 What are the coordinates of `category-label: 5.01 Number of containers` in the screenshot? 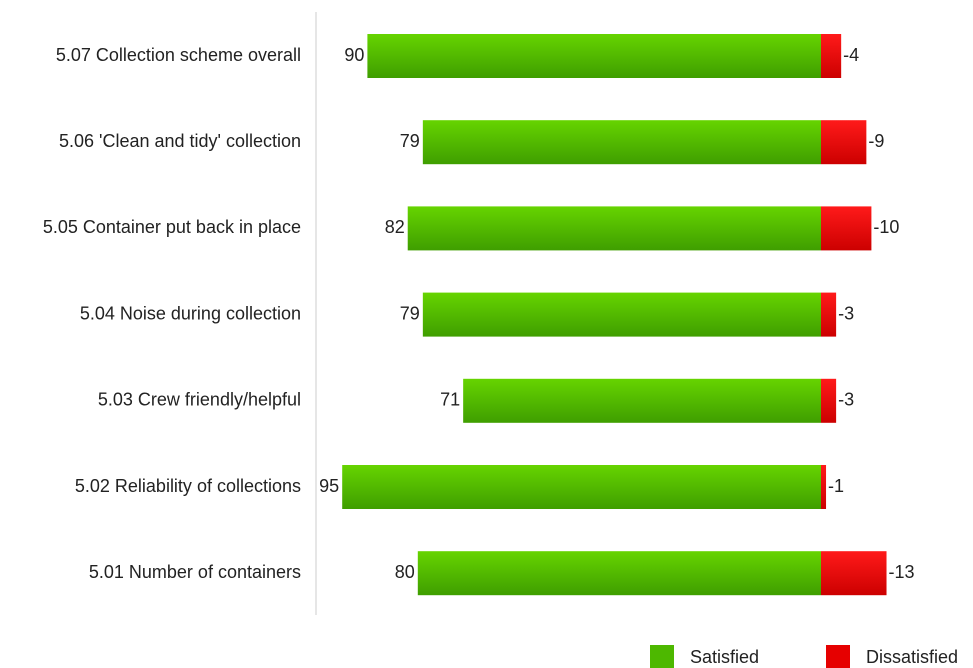 It's located at (195, 572).